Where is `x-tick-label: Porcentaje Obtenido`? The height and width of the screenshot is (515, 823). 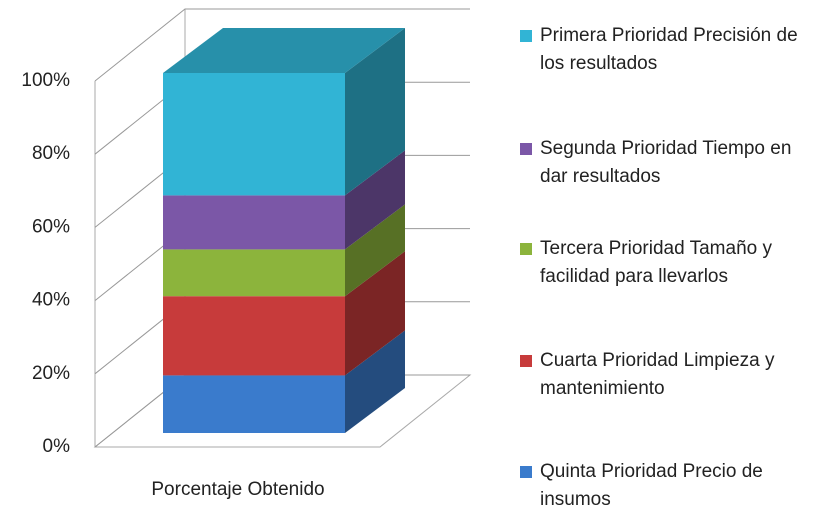 x-tick-label: Porcentaje Obtenido is located at coordinates (237, 489).